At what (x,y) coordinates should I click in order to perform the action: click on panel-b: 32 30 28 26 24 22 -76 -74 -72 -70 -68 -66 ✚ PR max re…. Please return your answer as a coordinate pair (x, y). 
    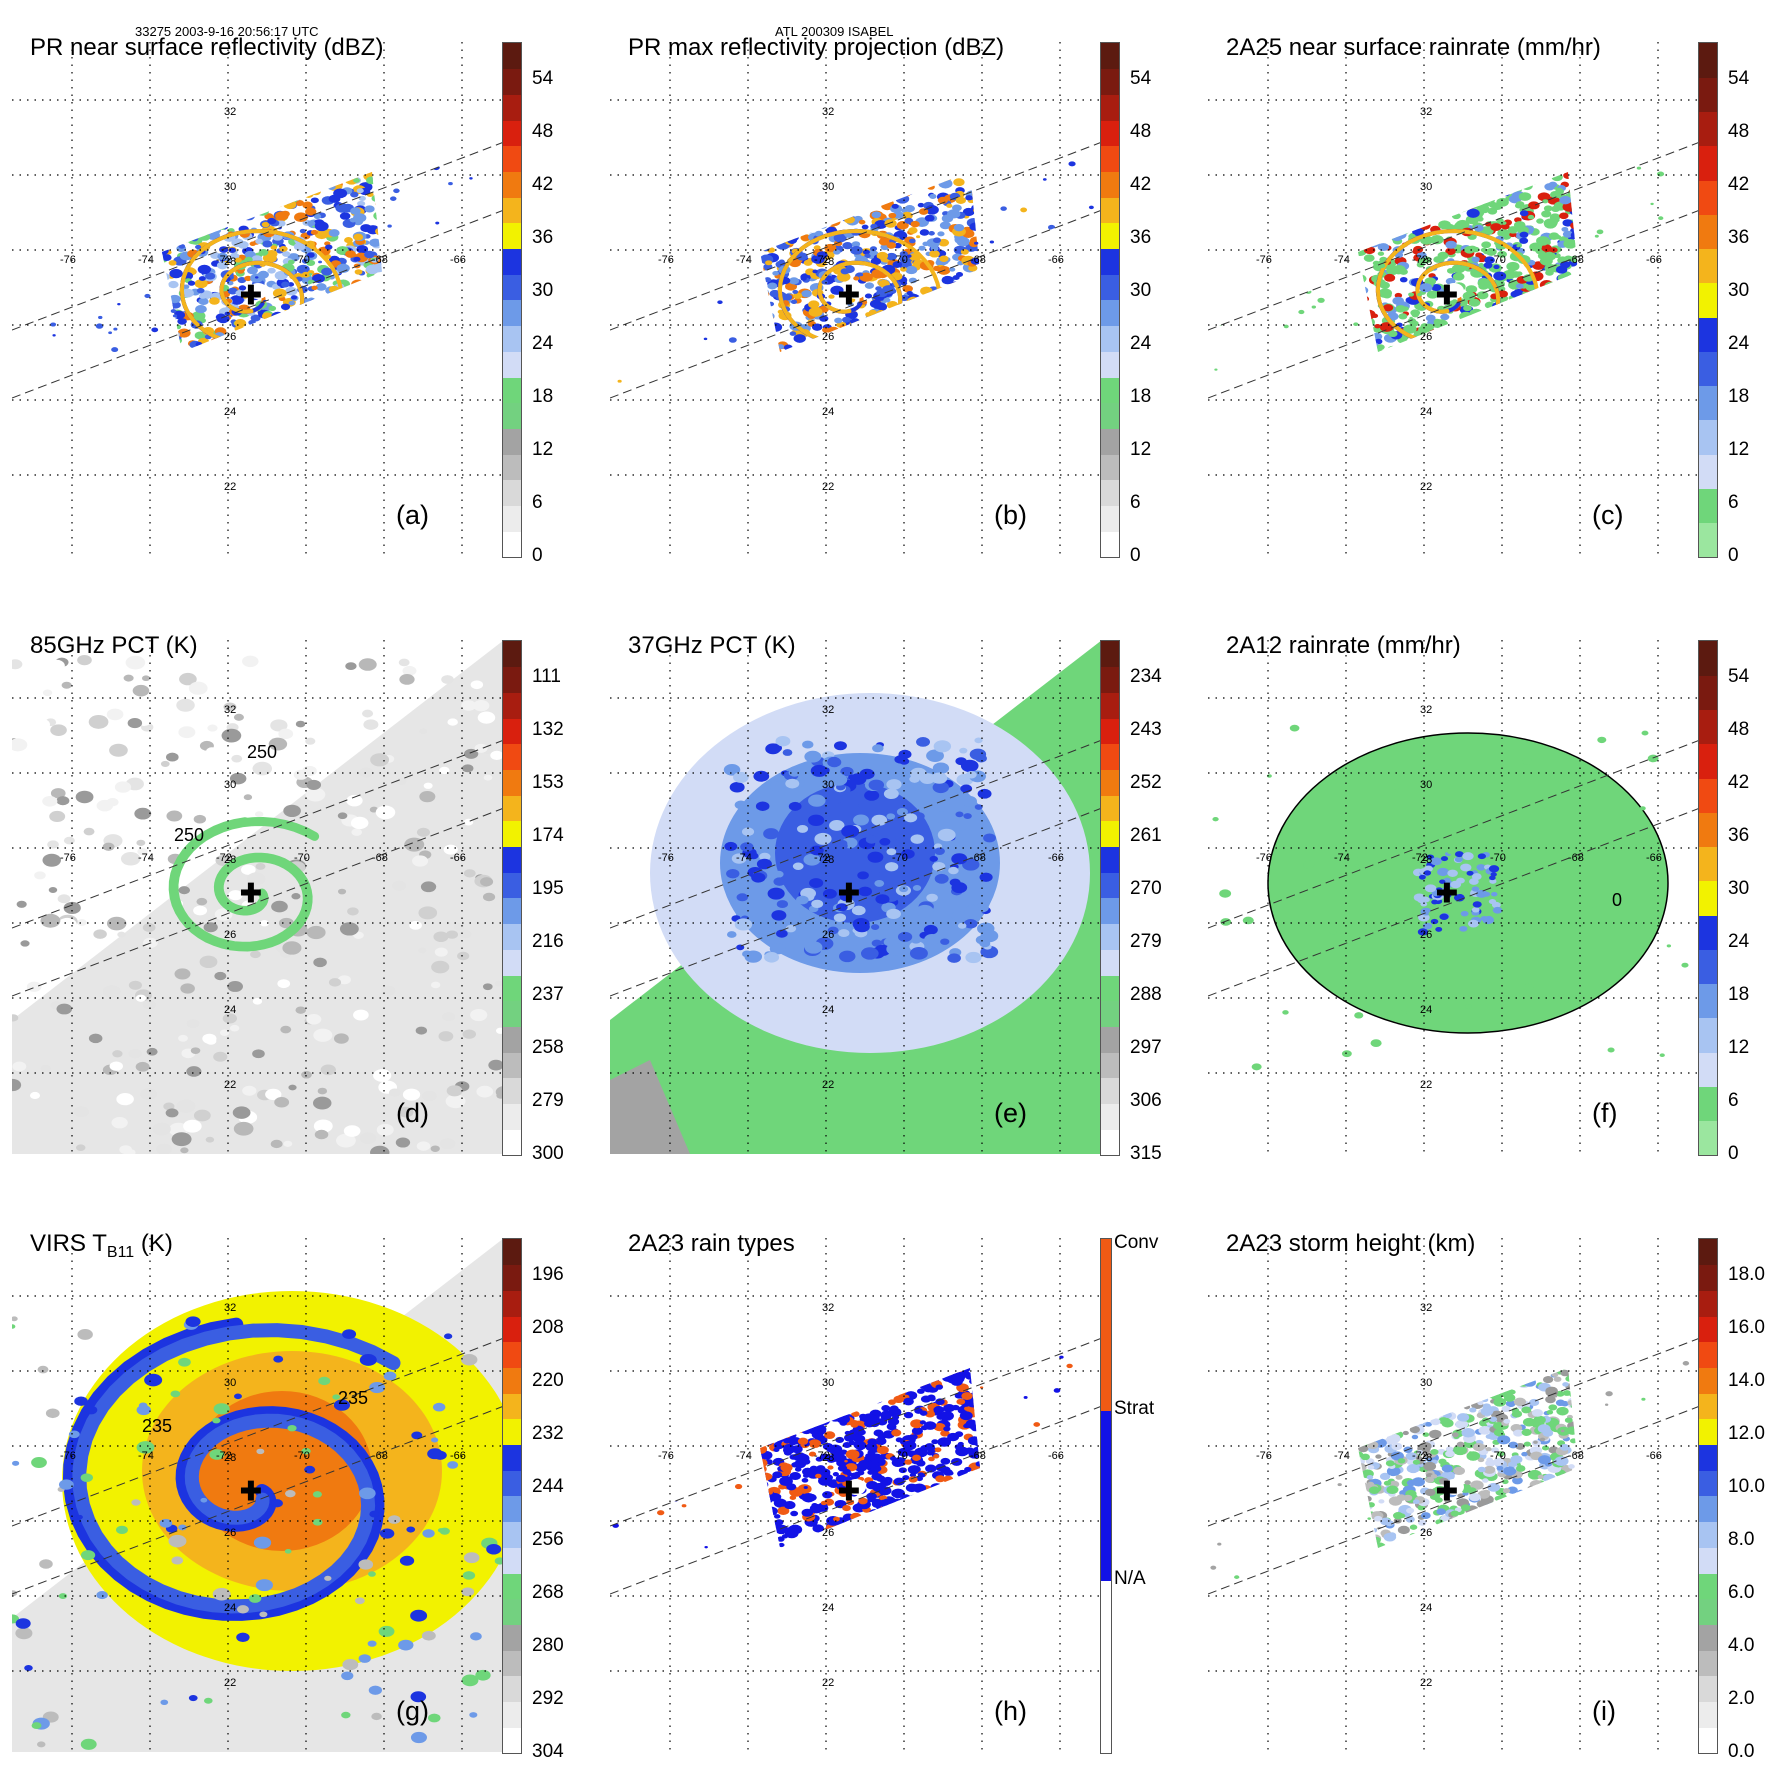
    Looking at the image, I should click on (890, 303).